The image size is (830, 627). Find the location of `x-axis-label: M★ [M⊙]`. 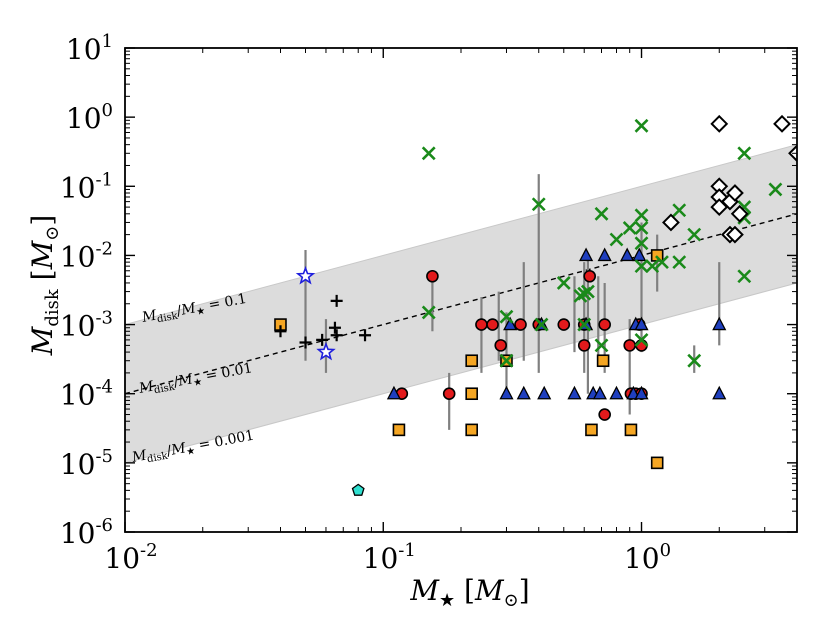

x-axis-label: M★ [M⊙] is located at coordinates (469, 592).